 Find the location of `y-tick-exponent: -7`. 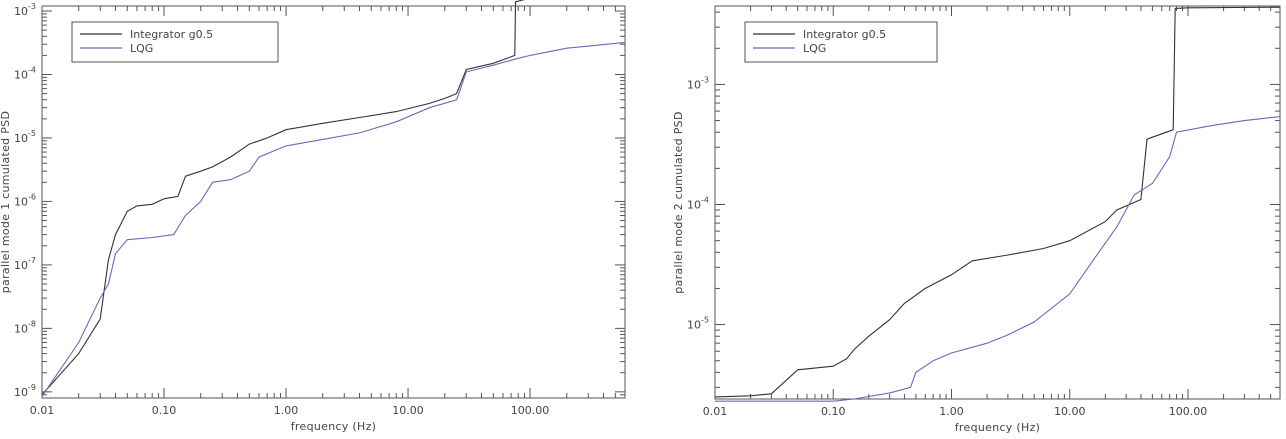

y-tick-exponent: -7 is located at coordinates (32, 260).